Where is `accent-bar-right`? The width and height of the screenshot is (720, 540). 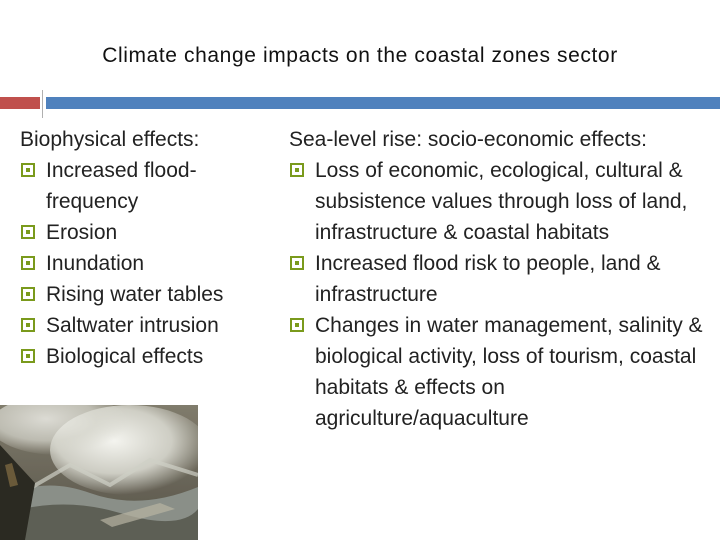
accent-bar-right is located at coordinates (383, 103).